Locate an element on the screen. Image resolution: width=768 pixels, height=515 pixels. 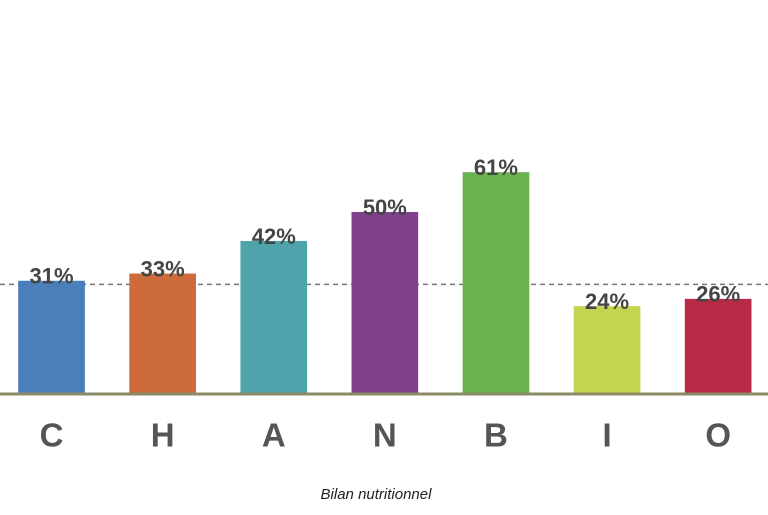
value-label: 61% is located at coordinates (496, 167).